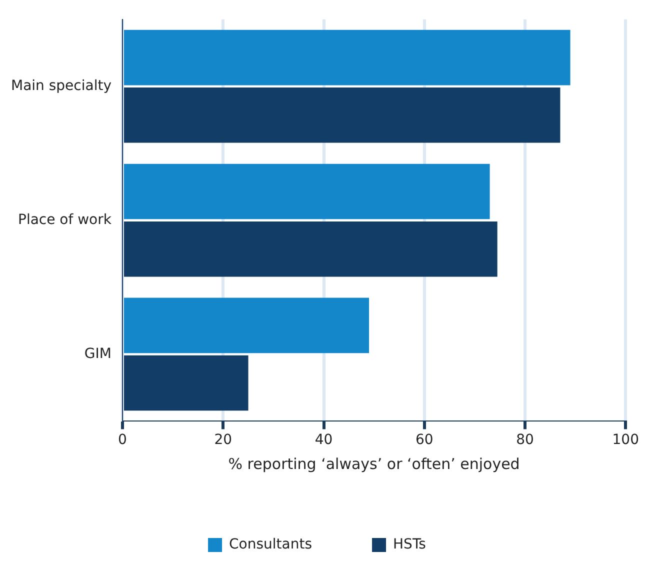 This screenshot has width=650, height=570. Describe the element at coordinates (270, 544) in the screenshot. I see `legend-label: Consultants` at that location.